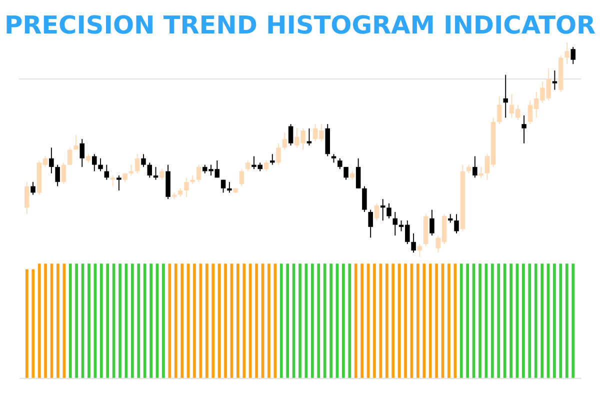 The height and width of the screenshot is (400, 600). Describe the element at coordinates (300, 25) in the screenshot. I see `chart-title: PRECISION TREND HISTOGRAM INDICATOR` at that location.